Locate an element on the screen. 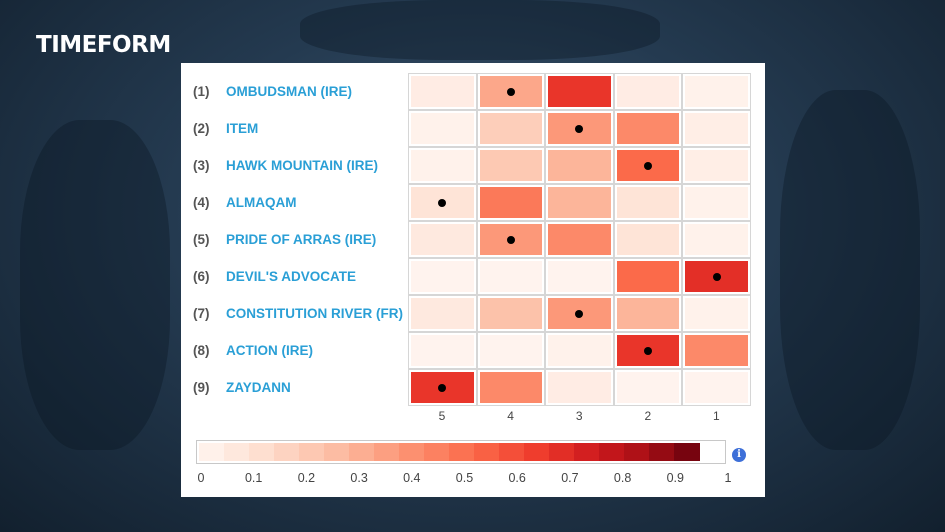 This screenshot has height=532, width=945. runner-label: (4) ALMAQAM is located at coordinates (245, 202).